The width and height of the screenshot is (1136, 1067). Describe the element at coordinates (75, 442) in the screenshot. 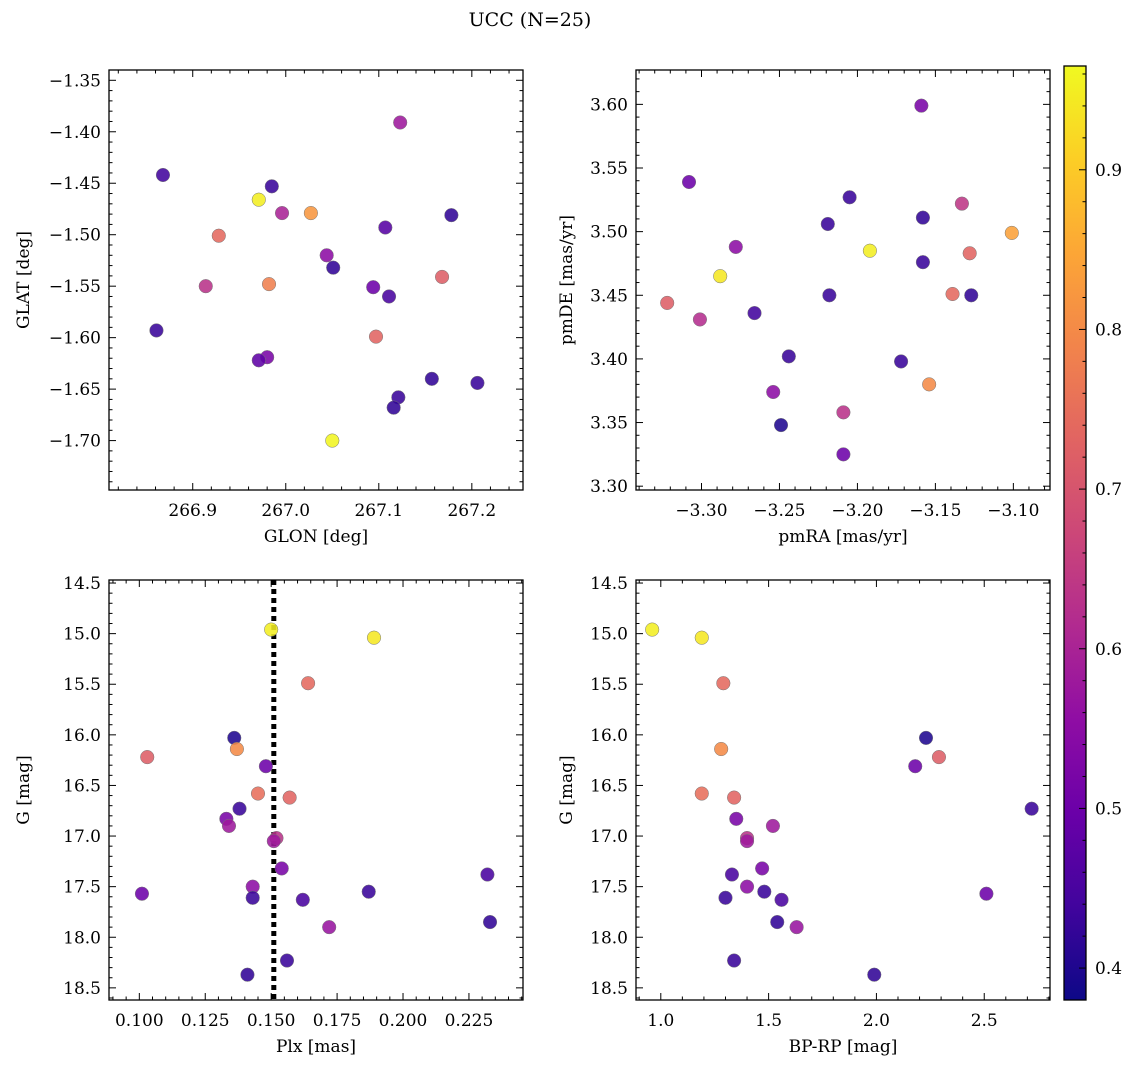

I see `y-tick-label: −1.70` at that location.